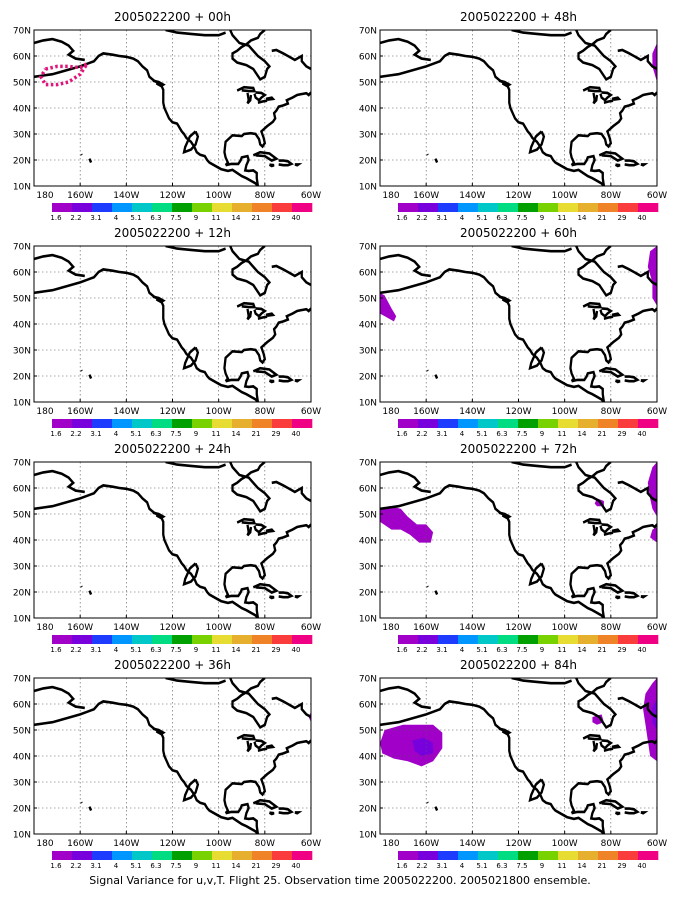 The image size is (692, 900). I want to click on y-tick-label: 40N, so click(368, 758).